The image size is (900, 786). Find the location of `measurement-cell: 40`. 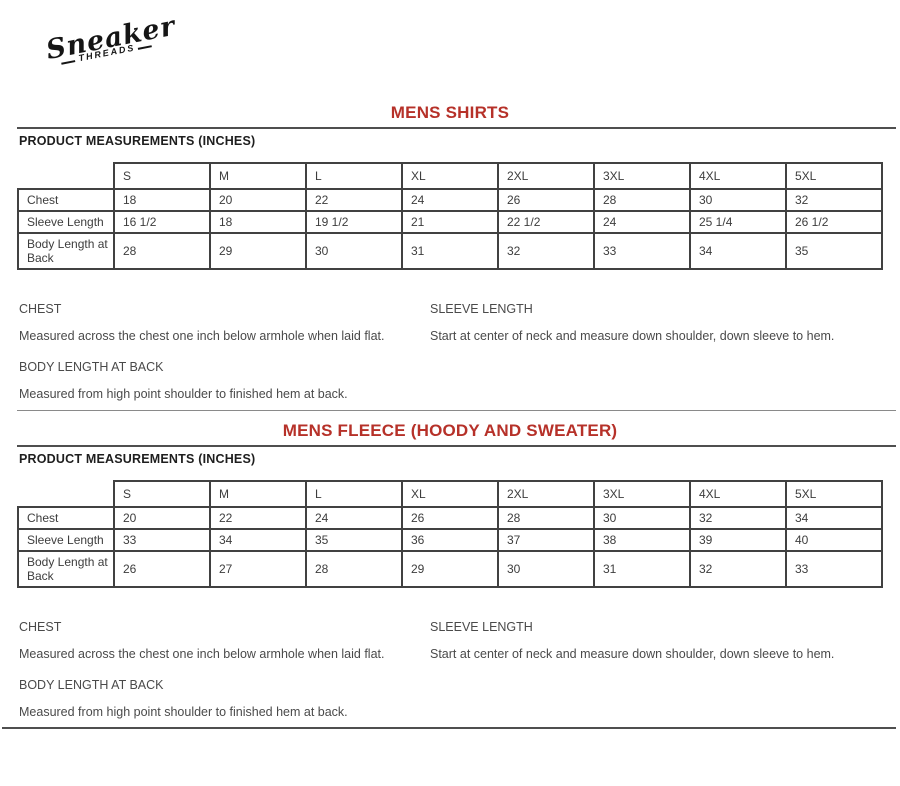

measurement-cell: 40 is located at coordinates (834, 540).